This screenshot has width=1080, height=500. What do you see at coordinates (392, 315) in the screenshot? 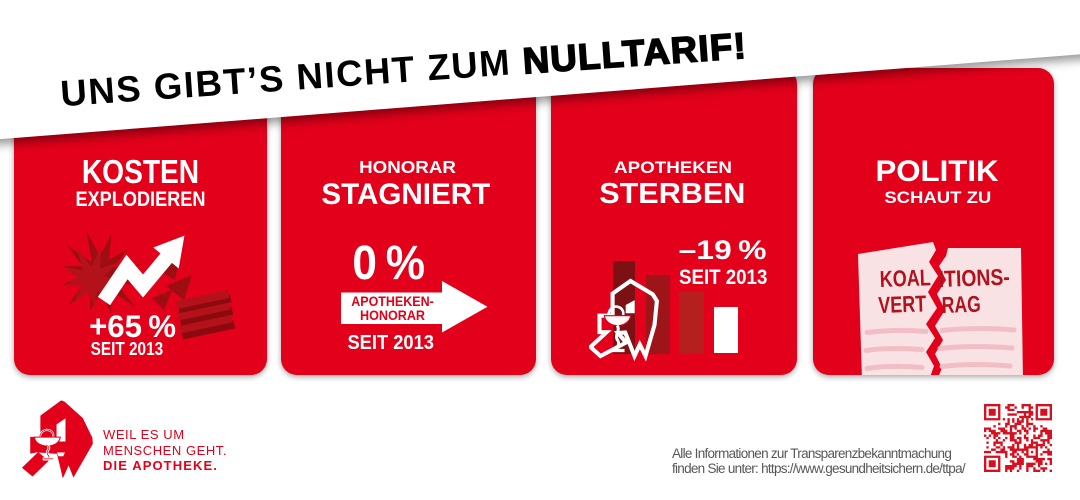
I see `svg-text: HONORAR` at bounding box center [392, 315].